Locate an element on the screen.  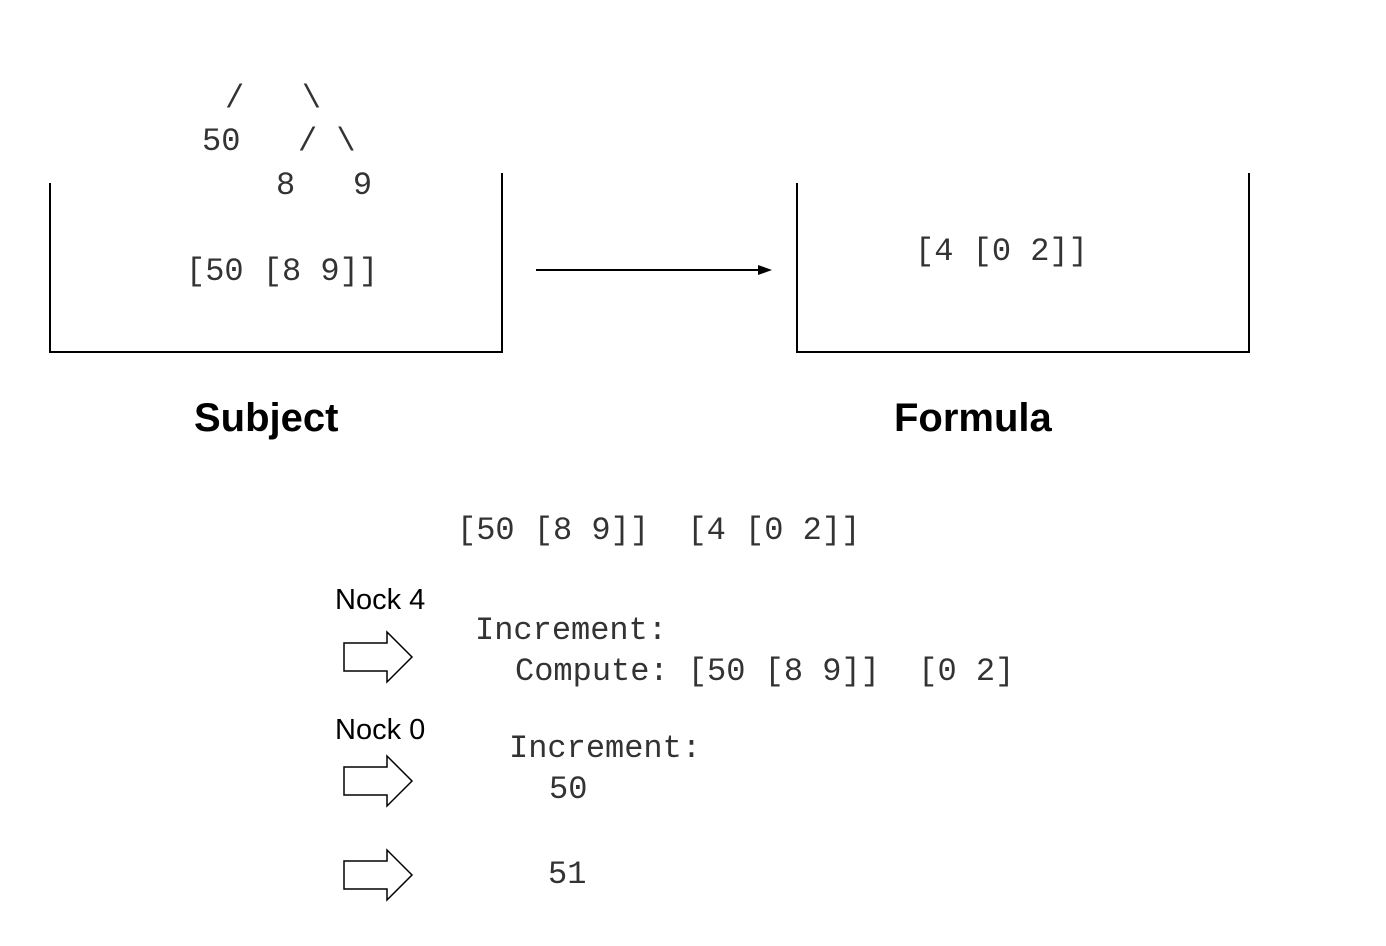
step3-result: 51 is located at coordinates (567, 874).